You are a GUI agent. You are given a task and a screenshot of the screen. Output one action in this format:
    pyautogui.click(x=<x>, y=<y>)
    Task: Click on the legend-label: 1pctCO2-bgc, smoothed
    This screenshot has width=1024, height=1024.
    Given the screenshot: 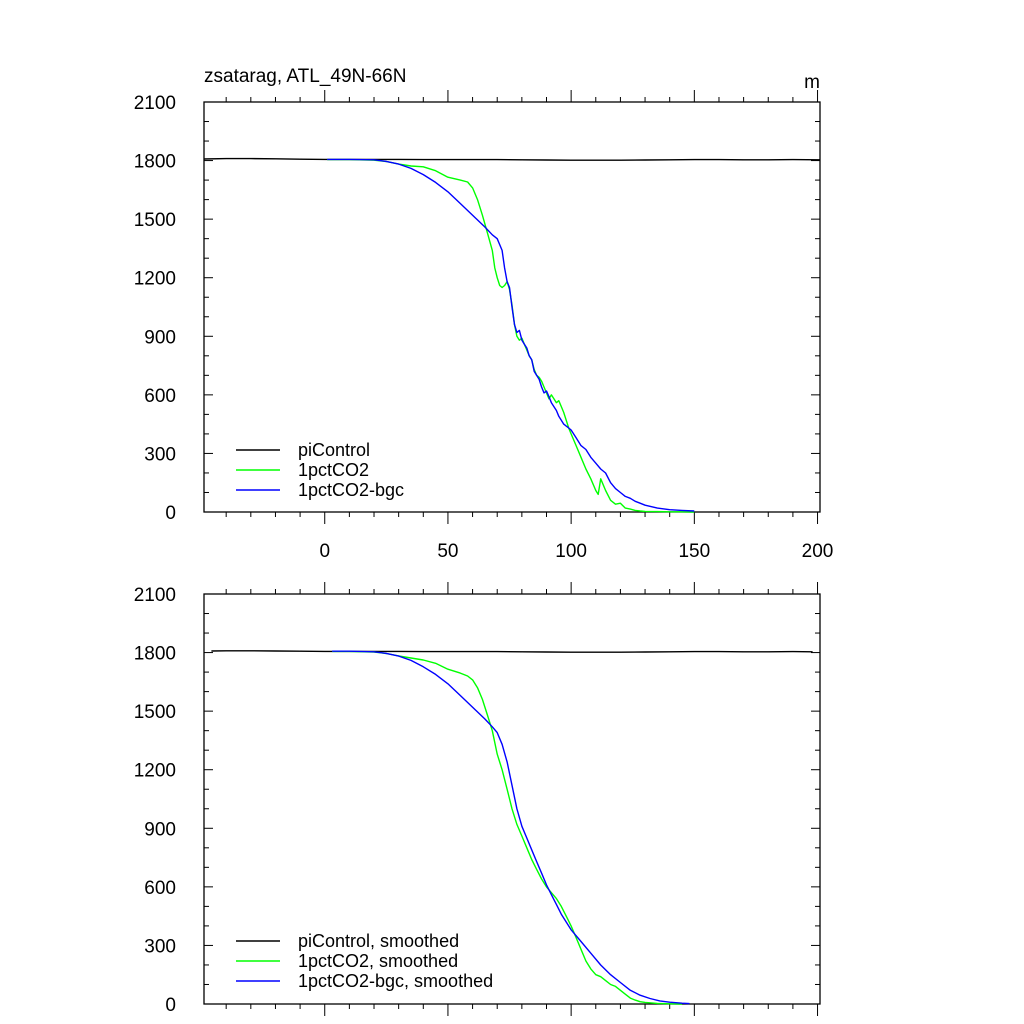 What is the action you would take?
    pyautogui.click(x=395, y=981)
    